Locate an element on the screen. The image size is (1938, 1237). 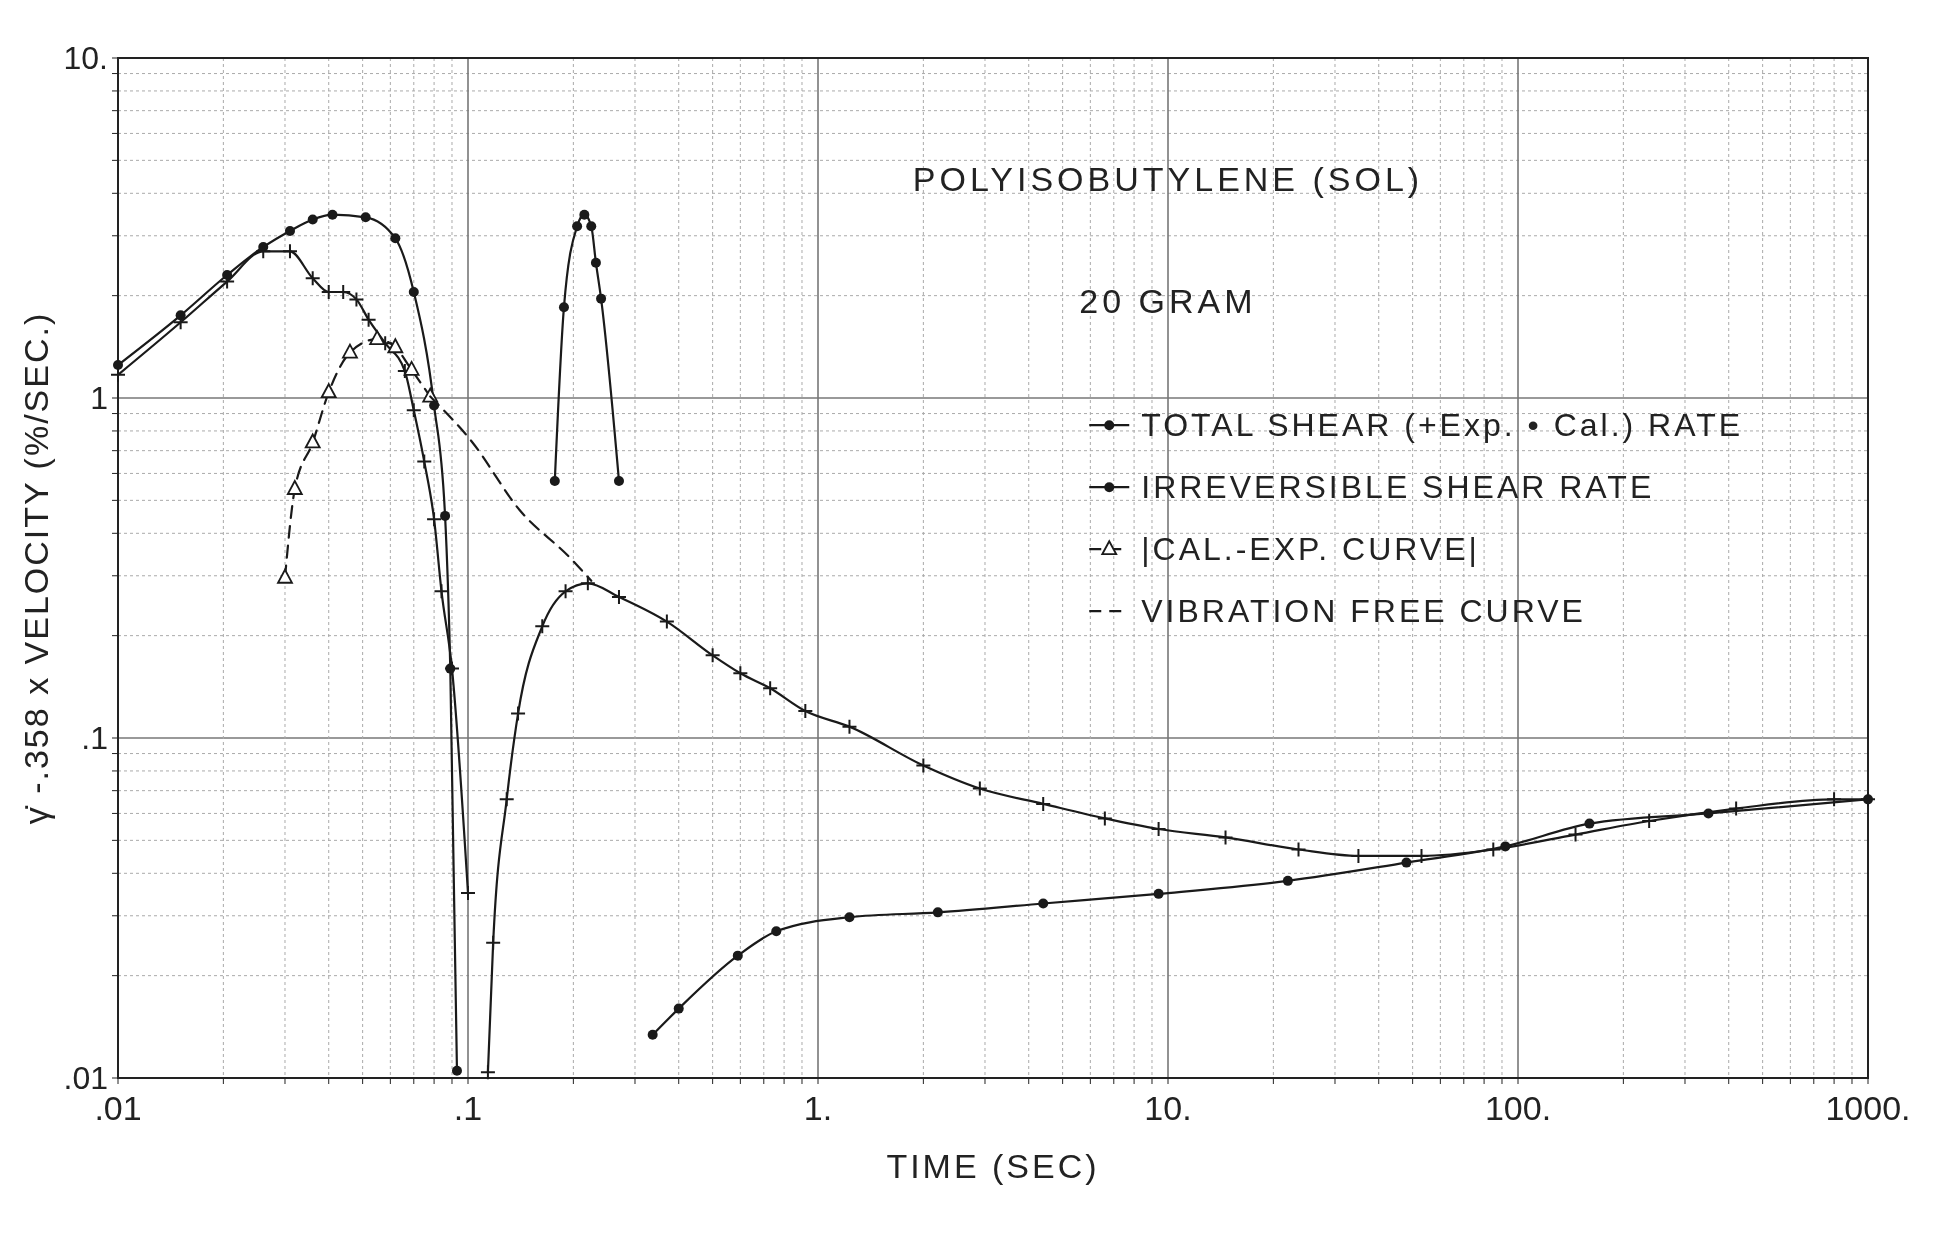
y-tick-label: 1 is located at coordinates (99, 398).